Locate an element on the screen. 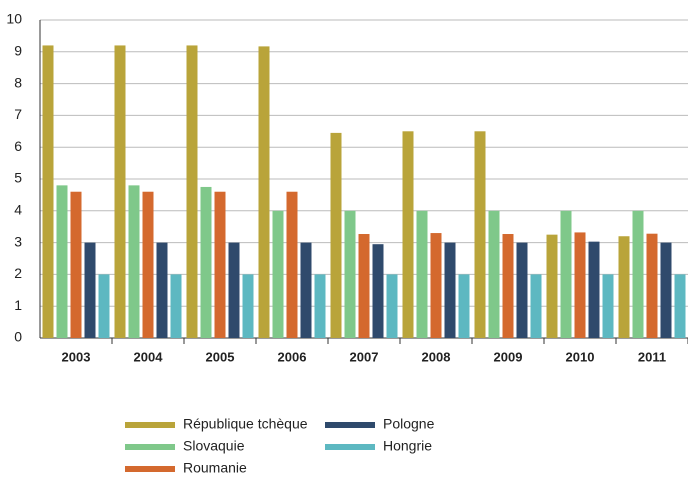 The height and width of the screenshot is (477, 688). y-tick-label: 3 is located at coordinates (18, 241).